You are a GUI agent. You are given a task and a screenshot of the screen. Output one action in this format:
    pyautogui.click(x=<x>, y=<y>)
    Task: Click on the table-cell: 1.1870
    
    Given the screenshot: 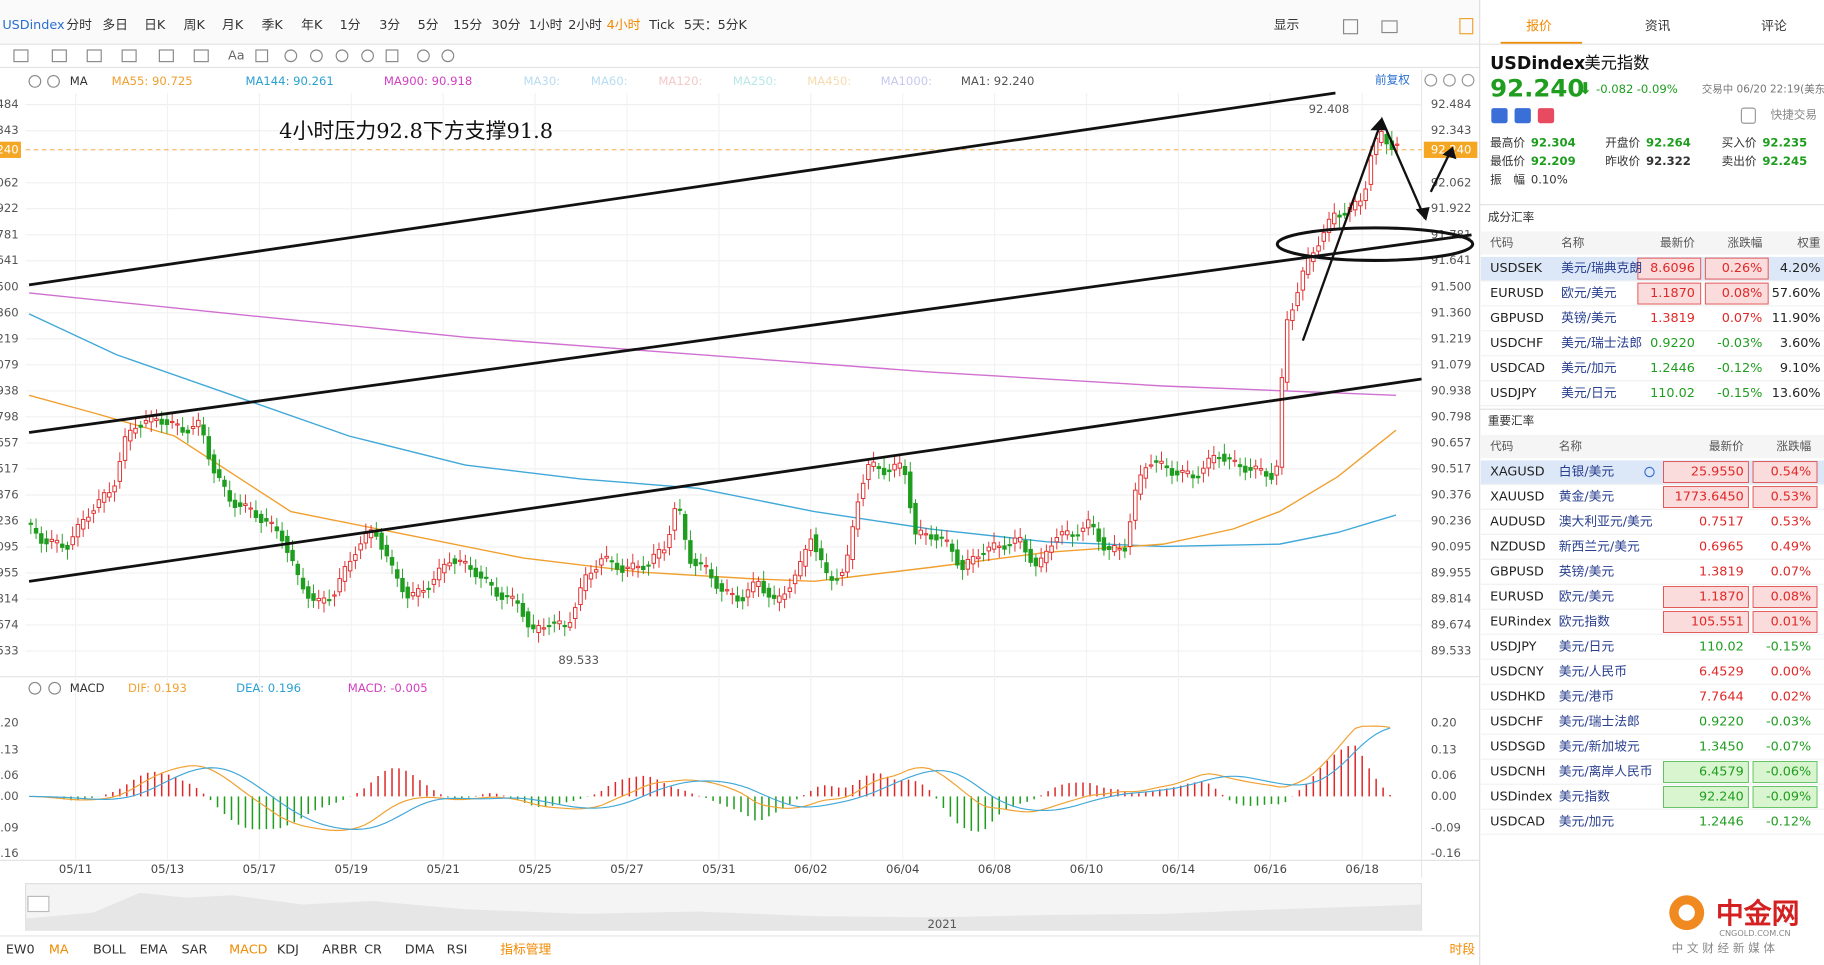 What is the action you would take?
    pyautogui.click(x=1672, y=293)
    